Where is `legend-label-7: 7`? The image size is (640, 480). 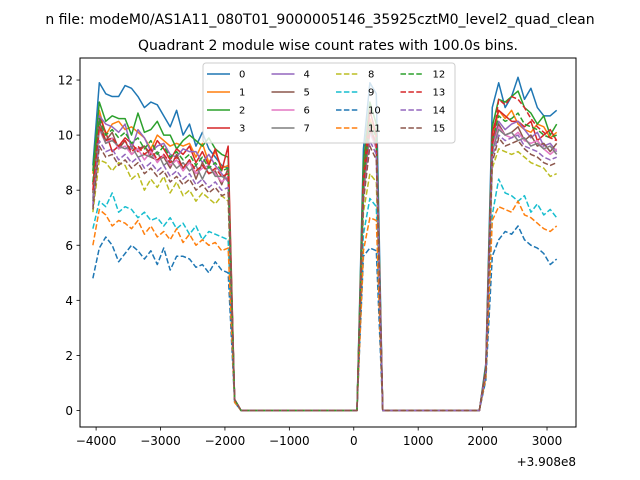 legend-label-7: 7 is located at coordinates (307, 129).